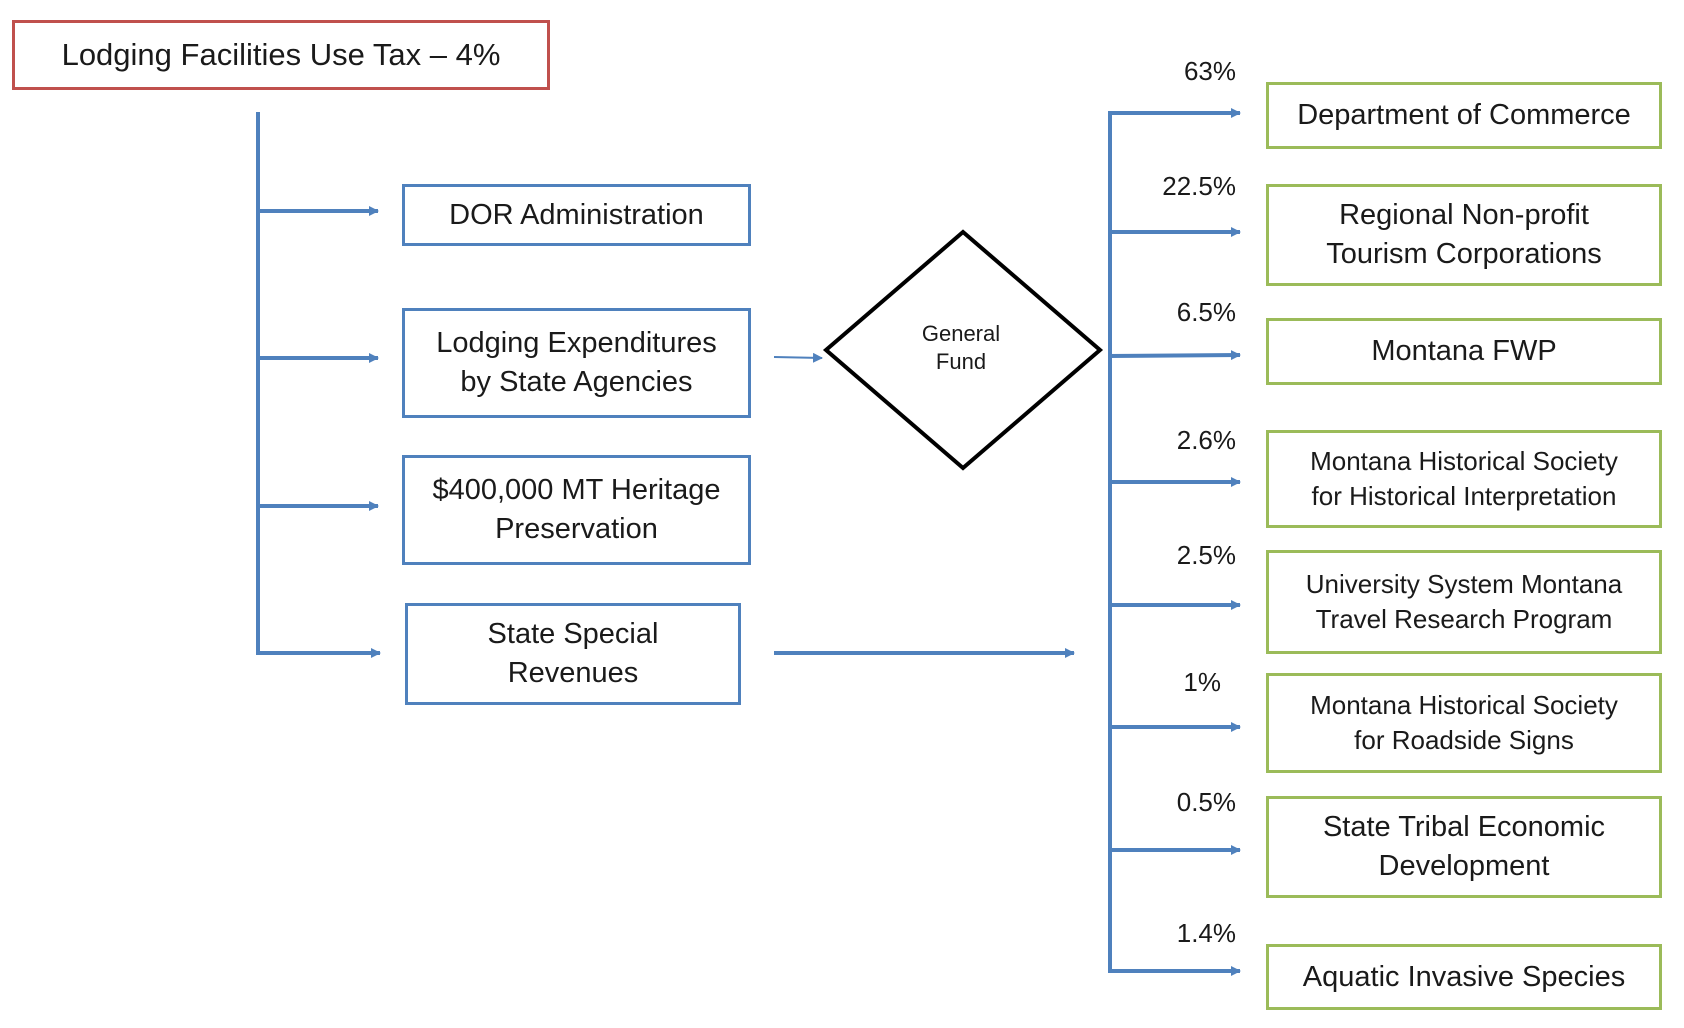 The width and height of the screenshot is (1684, 1028). What do you see at coordinates (281, 55) in the screenshot?
I see `lodging-tax-box: Lodging Facilities Use Tax – 4%` at bounding box center [281, 55].